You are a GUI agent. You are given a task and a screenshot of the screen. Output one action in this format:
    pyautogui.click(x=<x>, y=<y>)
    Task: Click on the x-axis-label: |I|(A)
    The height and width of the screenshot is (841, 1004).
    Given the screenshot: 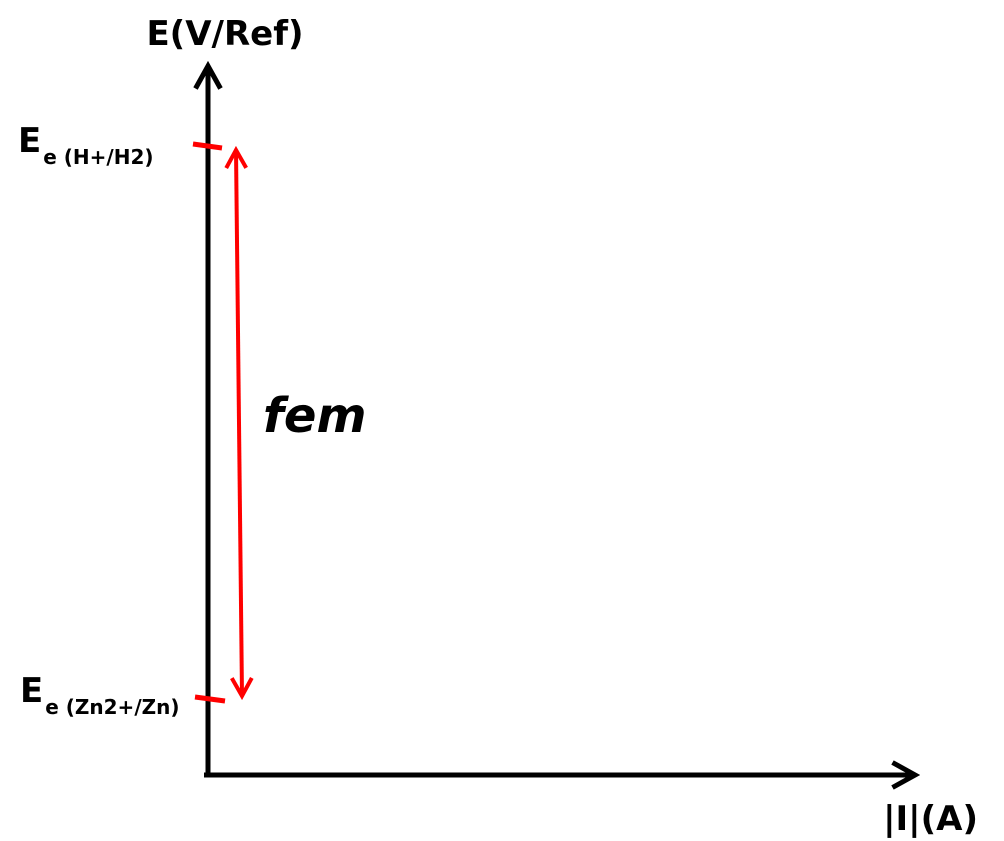 What is the action you would take?
    pyautogui.click(x=930, y=819)
    